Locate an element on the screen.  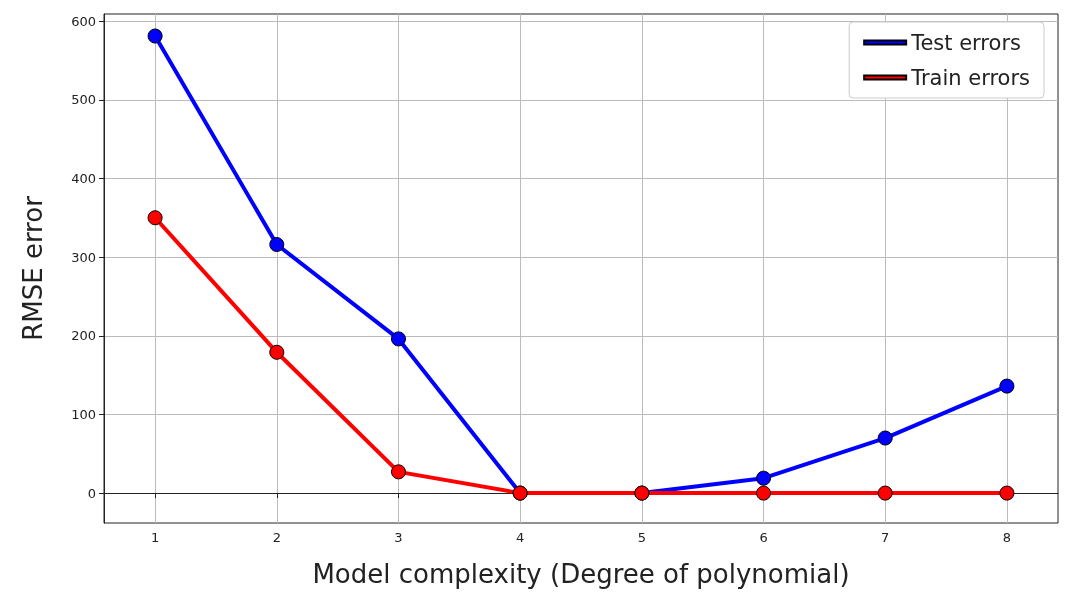
y-tick-label: 100 is located at coordinates (83, 414).